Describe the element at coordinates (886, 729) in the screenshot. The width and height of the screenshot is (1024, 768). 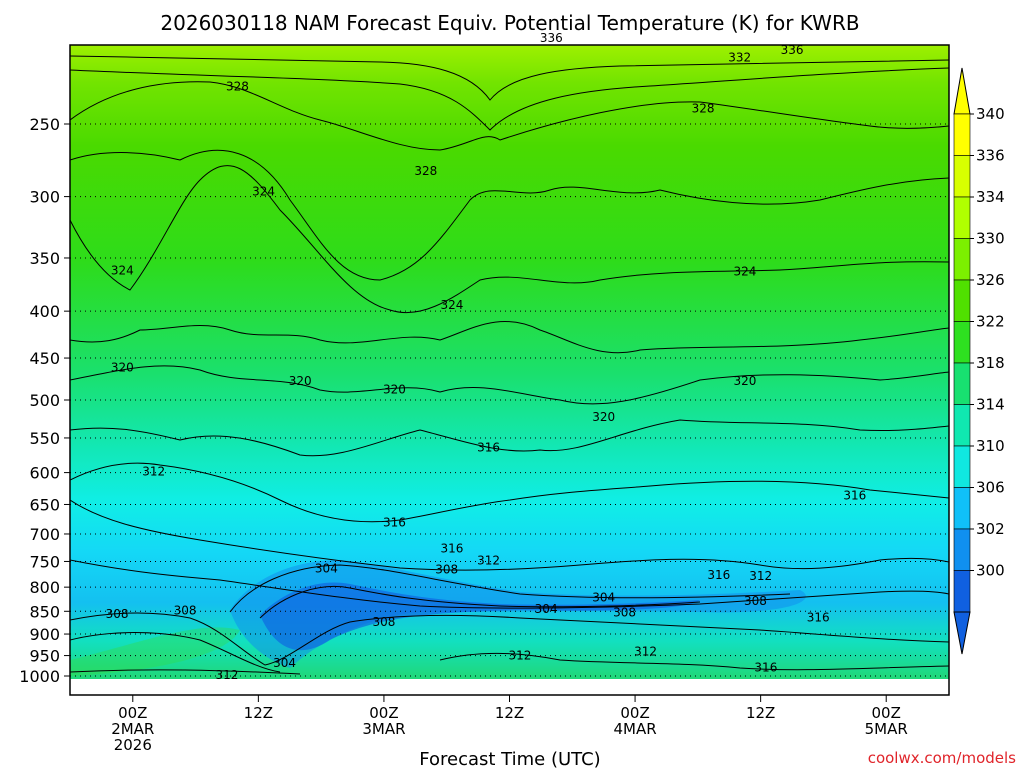
I see `x-tick-label: 5MAR` at that location.